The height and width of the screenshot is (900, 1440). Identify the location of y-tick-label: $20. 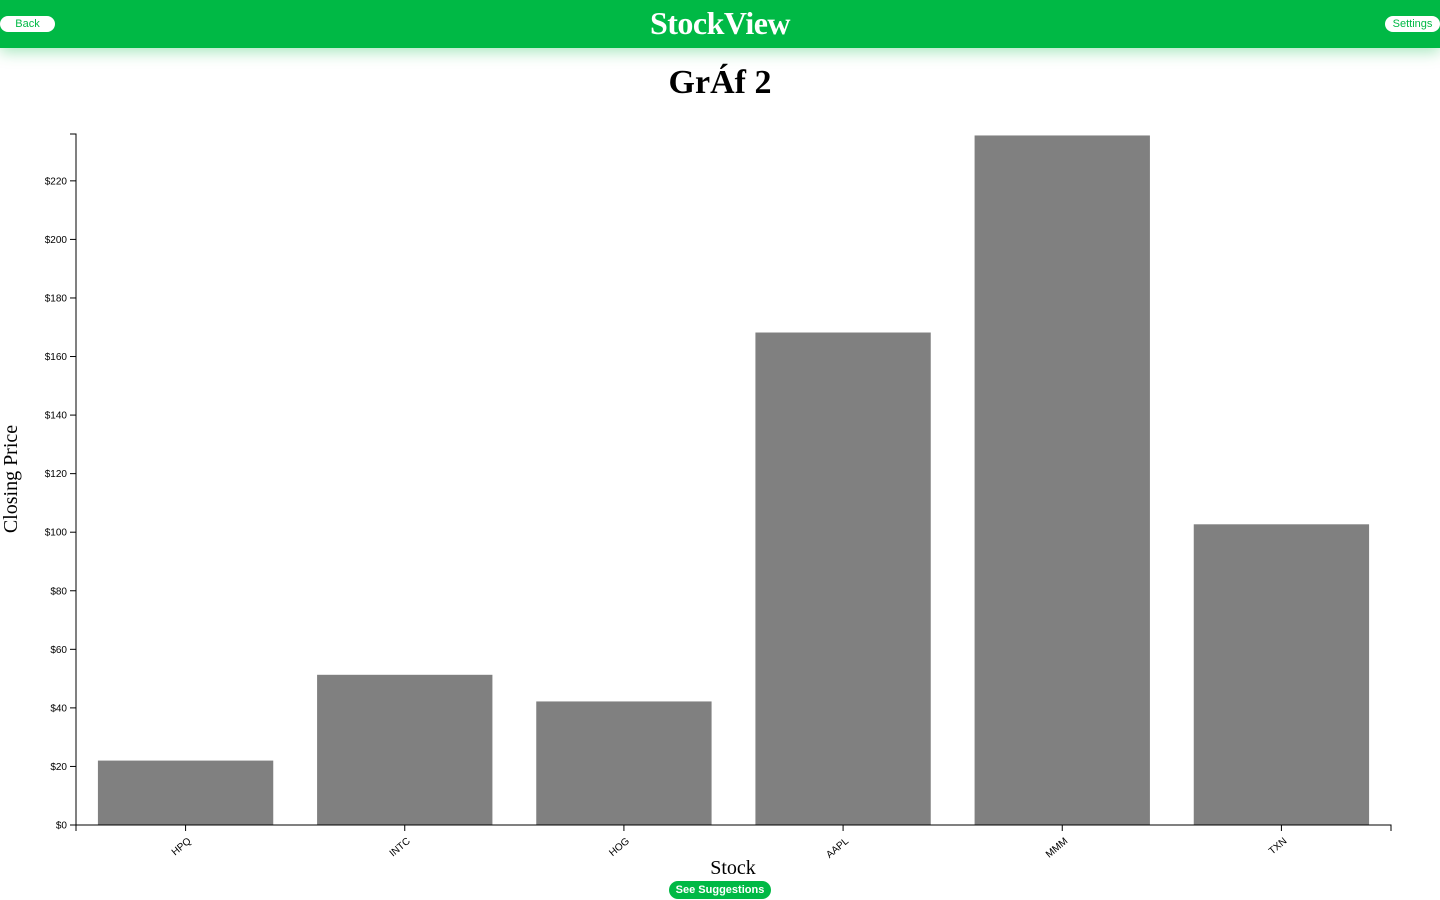
(58, 767).